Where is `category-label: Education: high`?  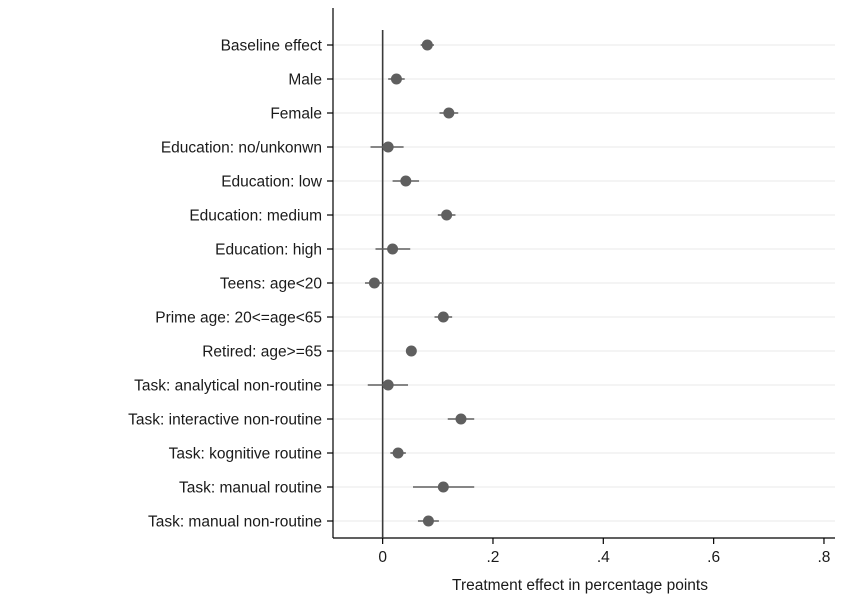 category-label: Education: high is located at coordinates (268, 250).